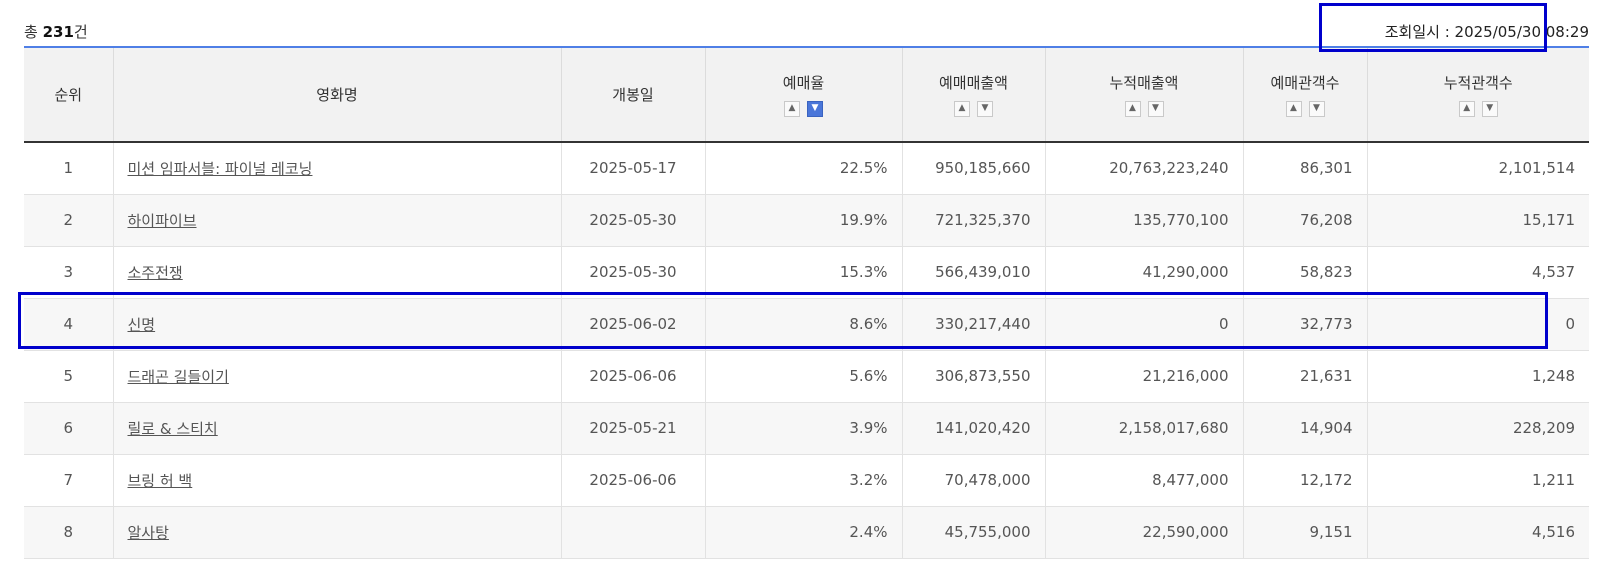 The width and height of the screenshot is (1623, 587). I want to click on booking-sales-cell: 70,478,000, so click(974, 480).